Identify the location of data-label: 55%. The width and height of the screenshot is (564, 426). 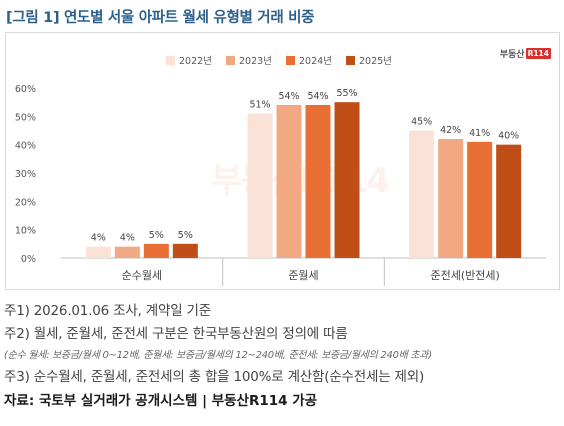
(346, 93).